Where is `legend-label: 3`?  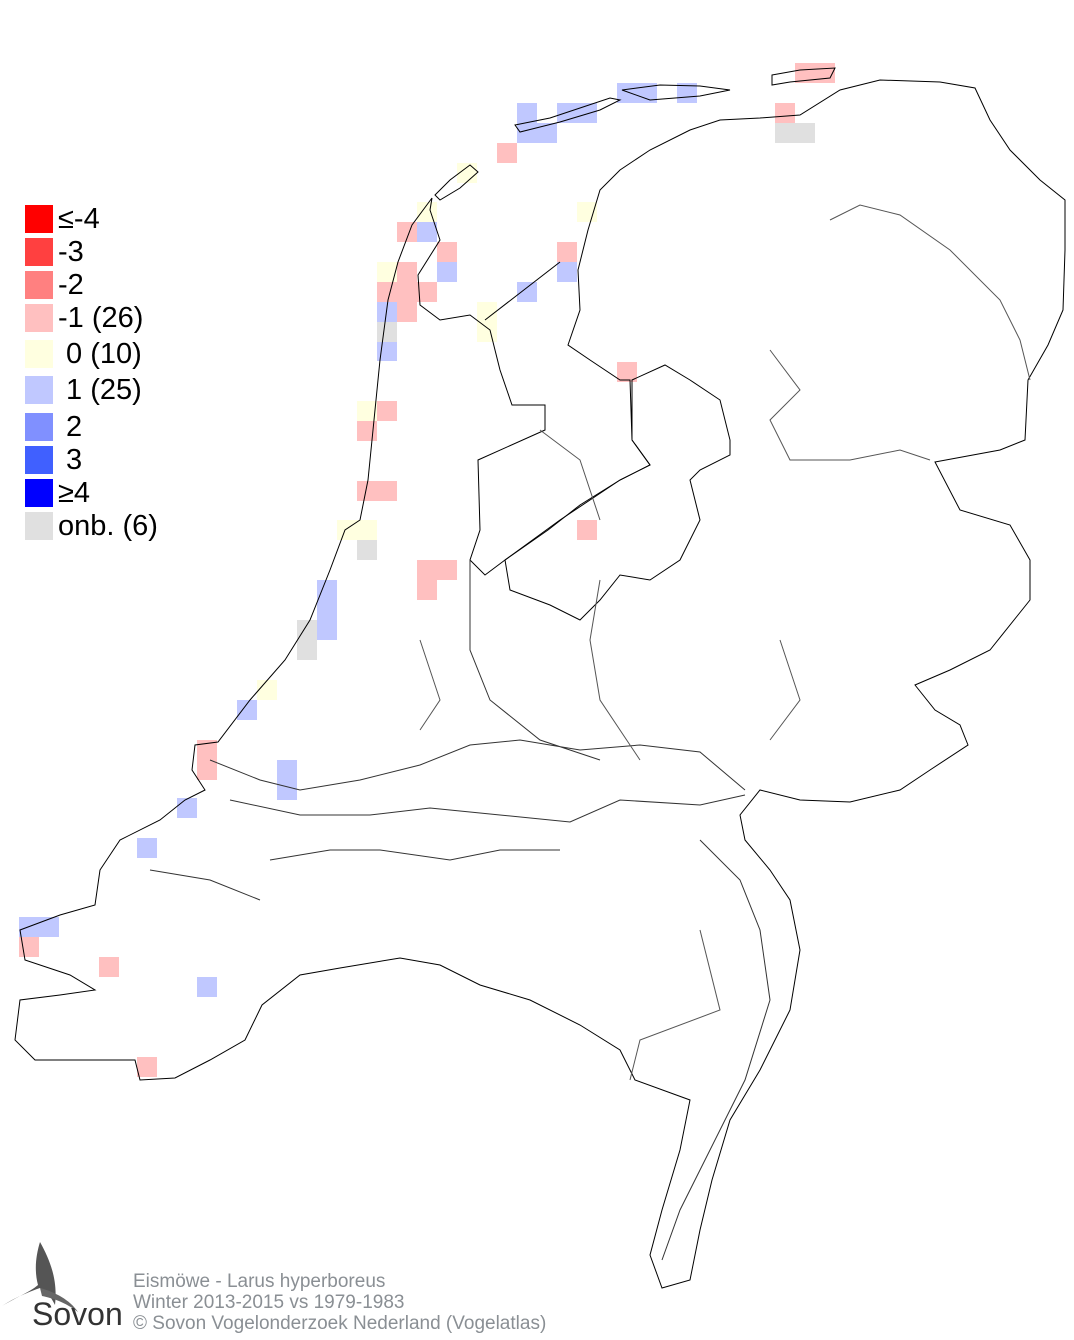
legend-label: 3 is located at coordinates (70, 460).